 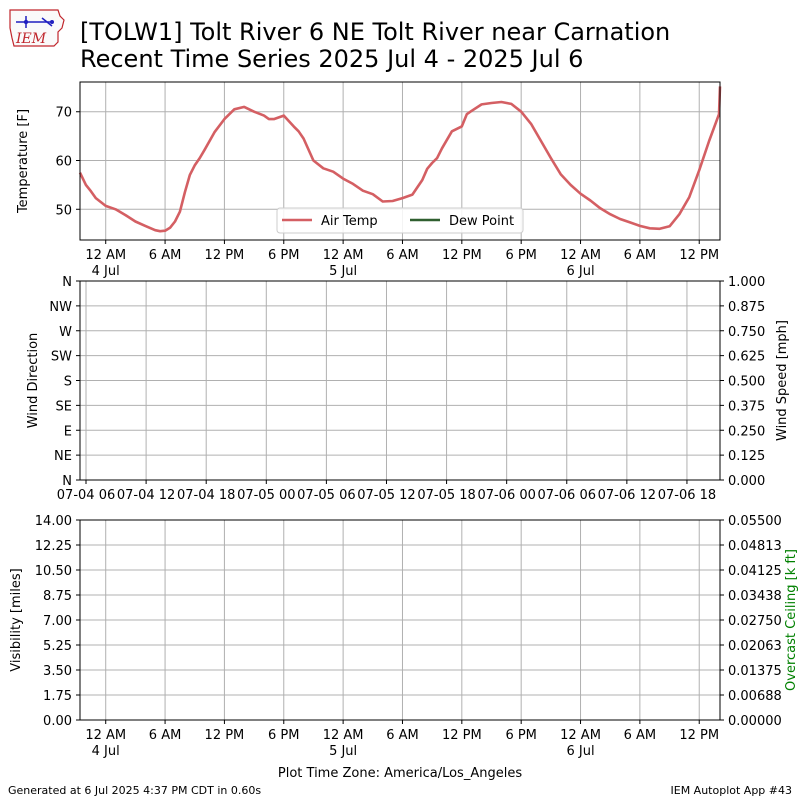 I want to click on iem-logo: IEM, so click(x=37, y=28).